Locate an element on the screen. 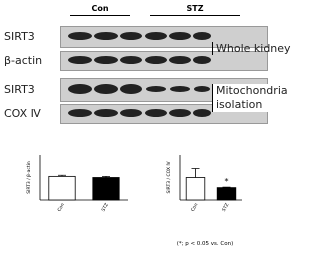 This screenshot has width=320, height=259. section-label: Mitochondria isolation is located at coordinates (250, 98).